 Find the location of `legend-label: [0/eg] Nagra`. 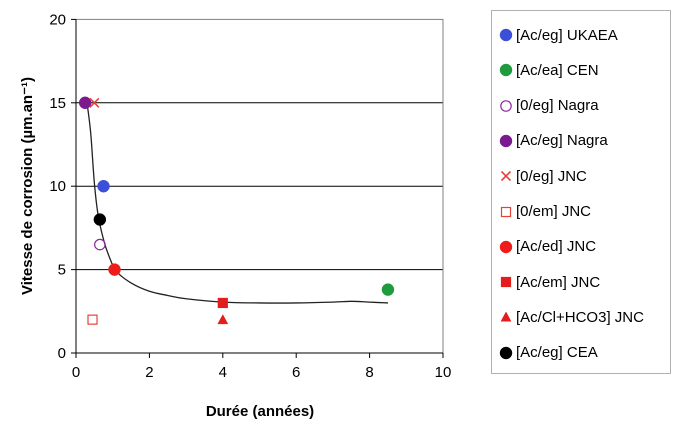

legend-label: [0/eg] Nagra is located at coordinates (557, 106).